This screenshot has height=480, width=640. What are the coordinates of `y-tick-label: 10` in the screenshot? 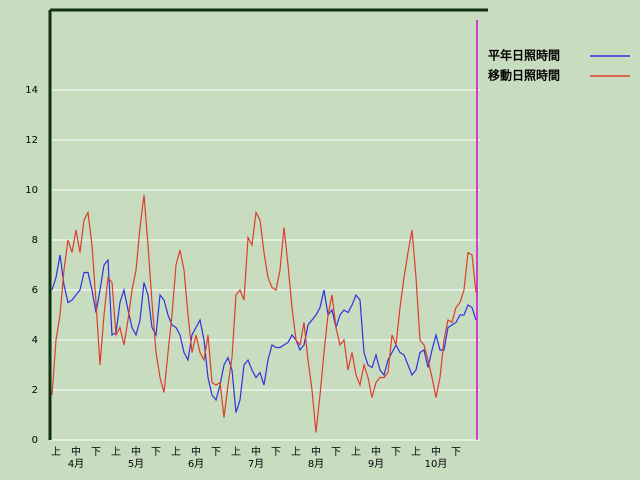 It's located at (31, 190).